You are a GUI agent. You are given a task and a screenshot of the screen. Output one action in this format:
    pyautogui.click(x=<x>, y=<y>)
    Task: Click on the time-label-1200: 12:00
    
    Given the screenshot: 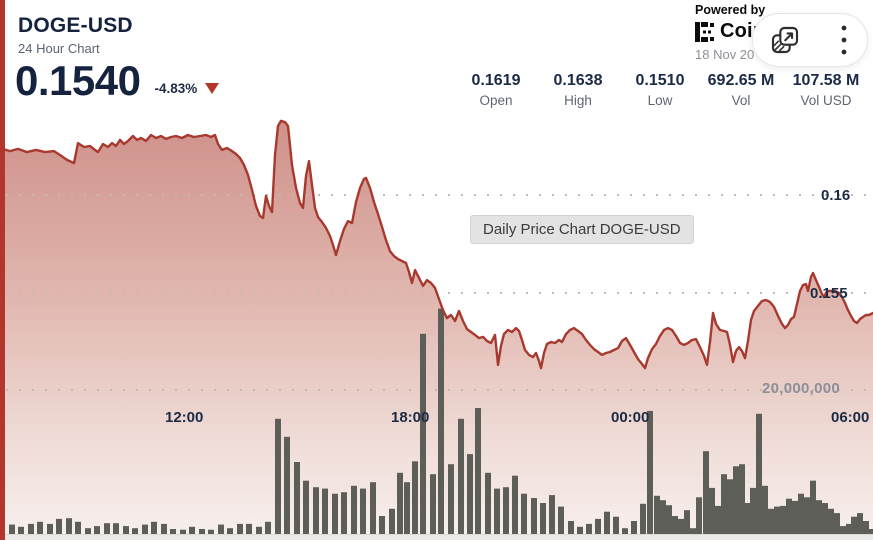 What is the action you would take?
    pyautogui.click(x=184, y=417)
    